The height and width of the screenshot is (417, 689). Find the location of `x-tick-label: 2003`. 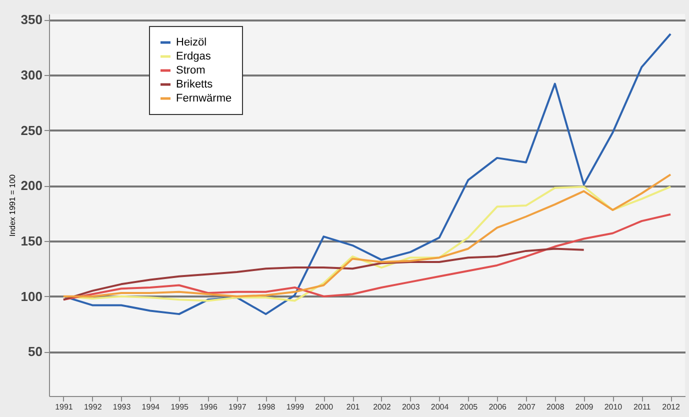

x-tick-label: 2003 is located at coordinates (411, 407).